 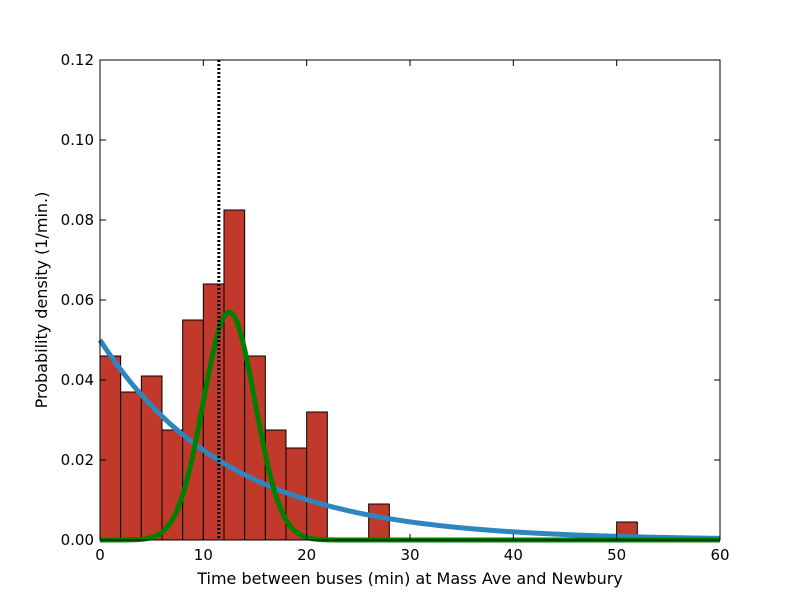 I want to click on x-tick-label: 20, so click(x=306, y=555).